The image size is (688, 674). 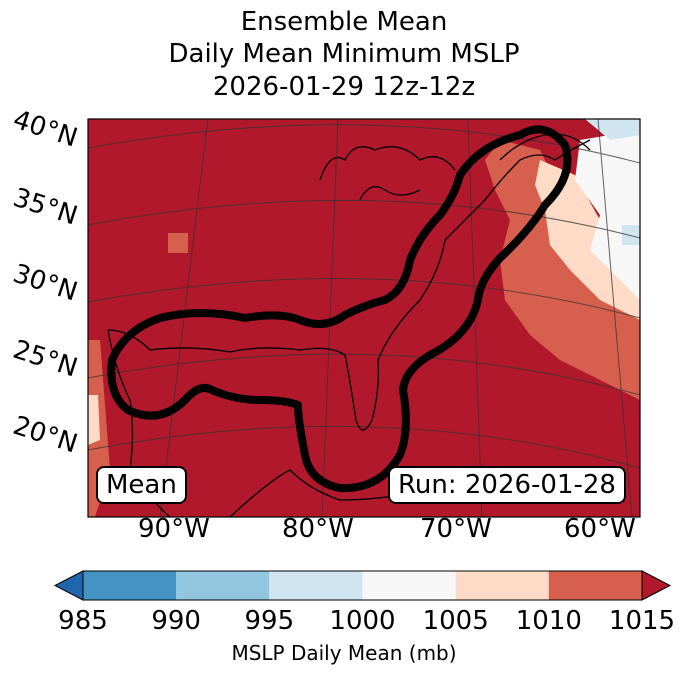 What do you see at coordinates (600, 529) in the screenshot?
I see `lon-label-60w: 60°W` at bounding box center [600, 529].